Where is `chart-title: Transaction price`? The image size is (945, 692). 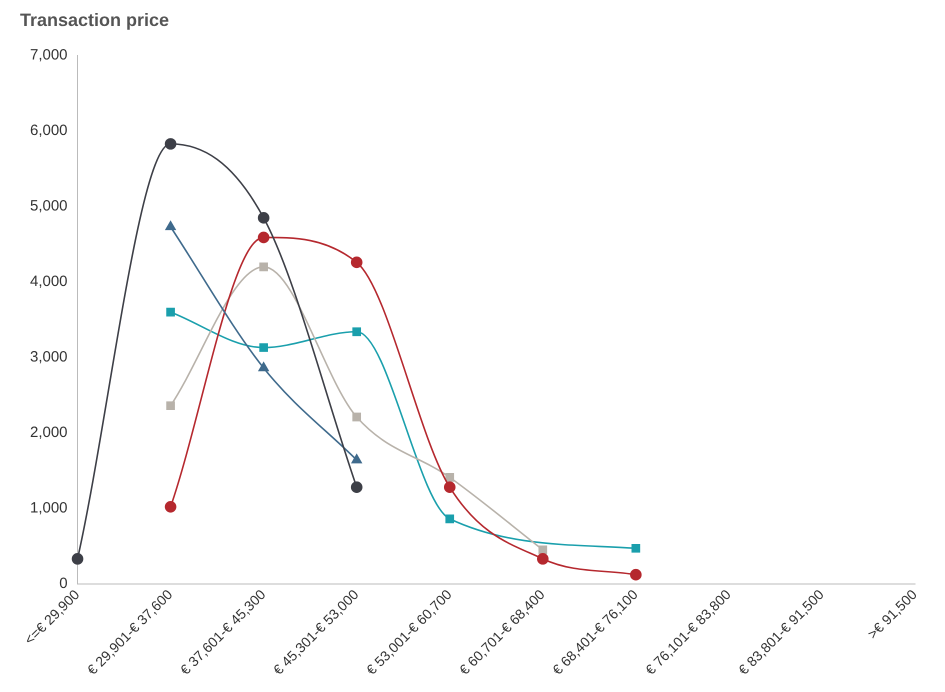 chart-title: Transaction price is located at coordinates (95, 20).